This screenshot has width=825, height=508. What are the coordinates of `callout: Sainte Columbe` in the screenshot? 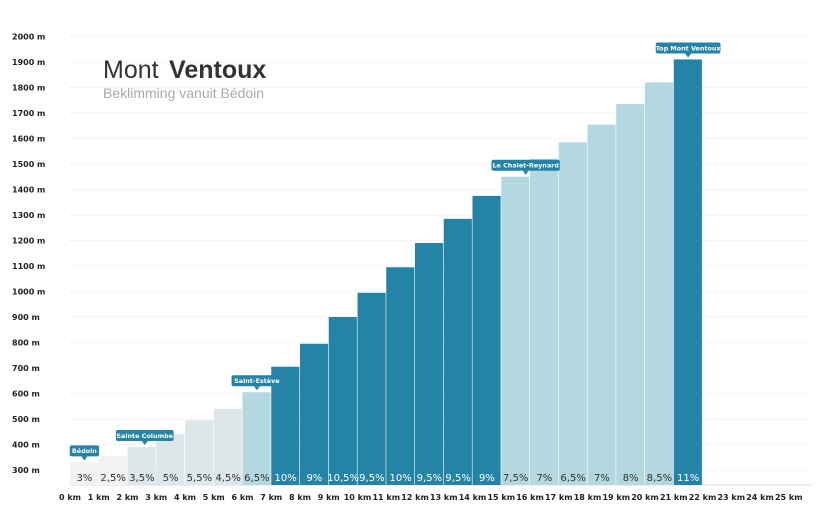 It's located at (144, 438).